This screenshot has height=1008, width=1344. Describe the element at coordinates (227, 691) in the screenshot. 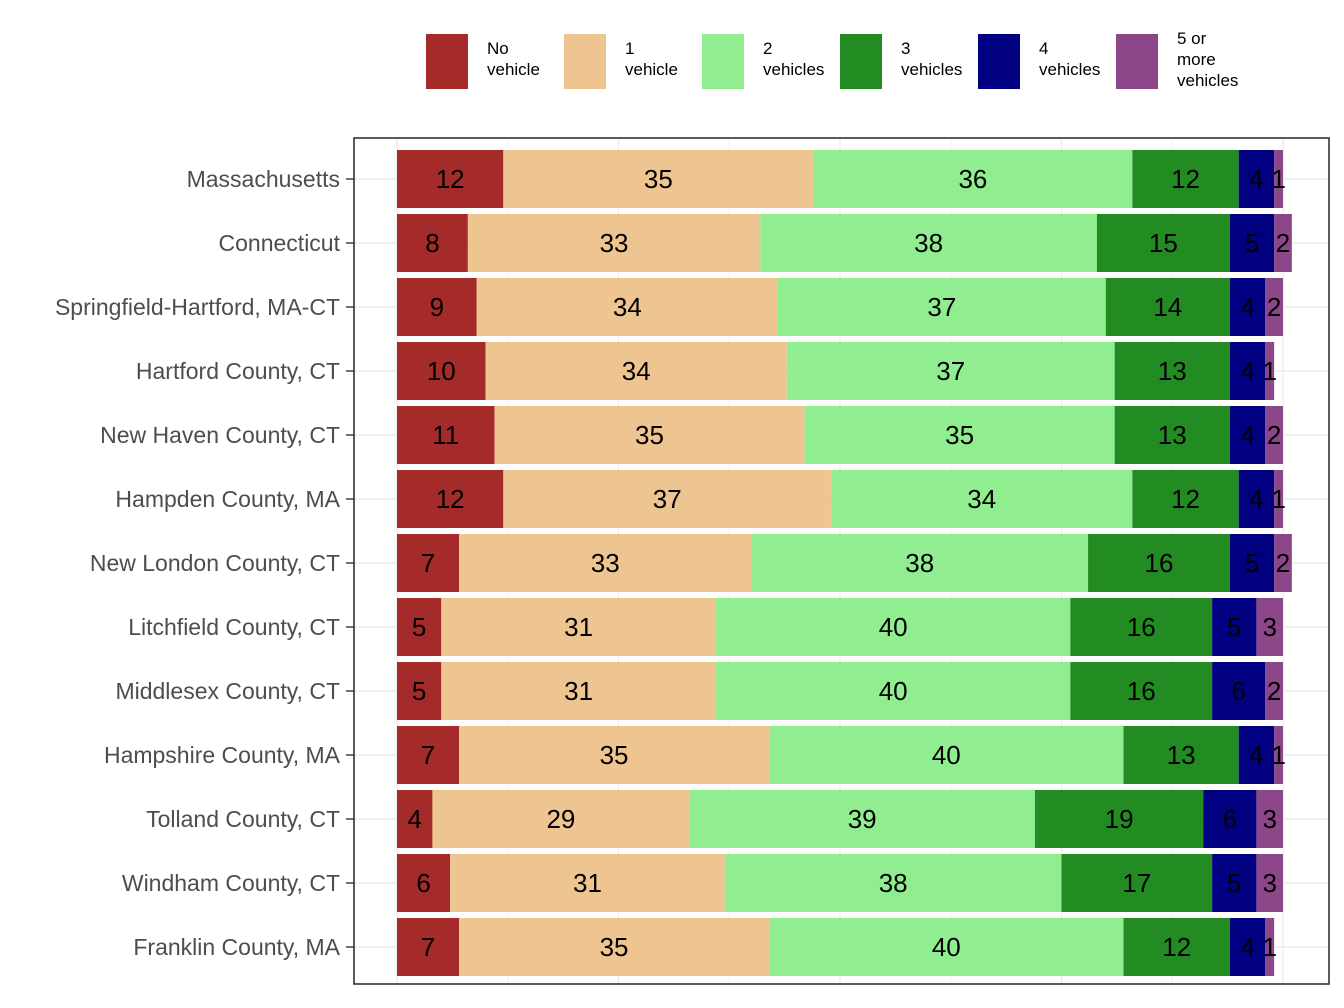

I see `y-tick-label-middlesex-county-ct: Middlesex County, CT` at that location.